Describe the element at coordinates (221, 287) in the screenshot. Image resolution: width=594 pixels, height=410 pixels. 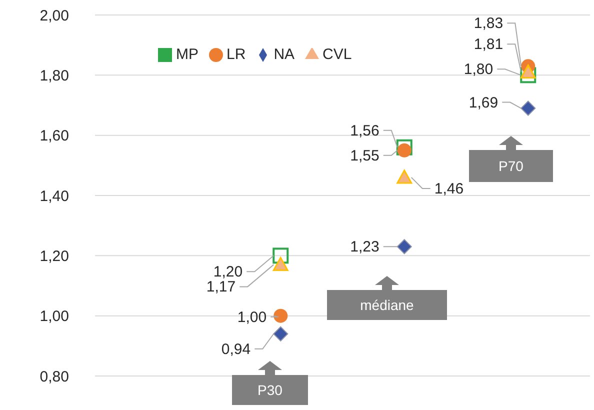
I see `data-label: 1,17` at that location.